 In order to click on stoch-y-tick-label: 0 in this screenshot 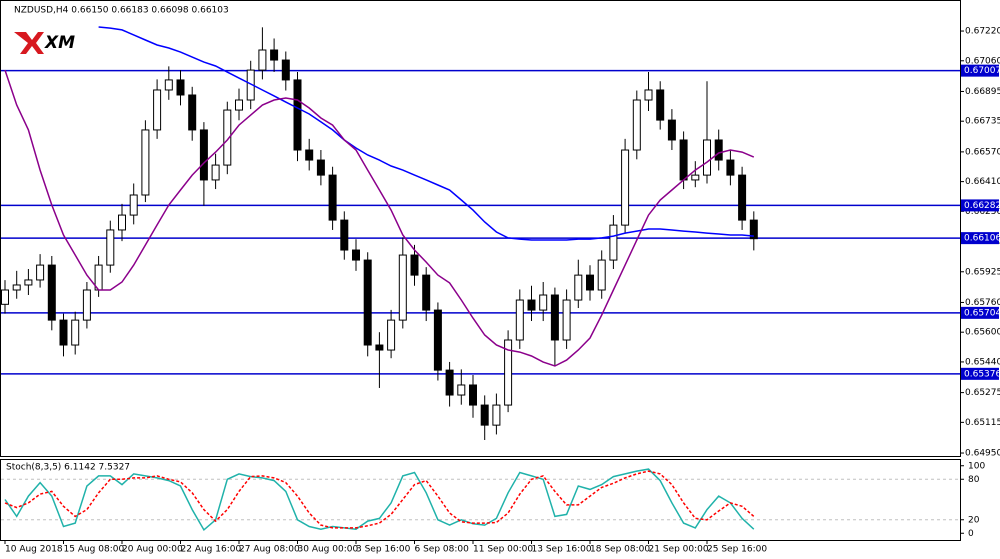, I will do `click(971, 534)`.